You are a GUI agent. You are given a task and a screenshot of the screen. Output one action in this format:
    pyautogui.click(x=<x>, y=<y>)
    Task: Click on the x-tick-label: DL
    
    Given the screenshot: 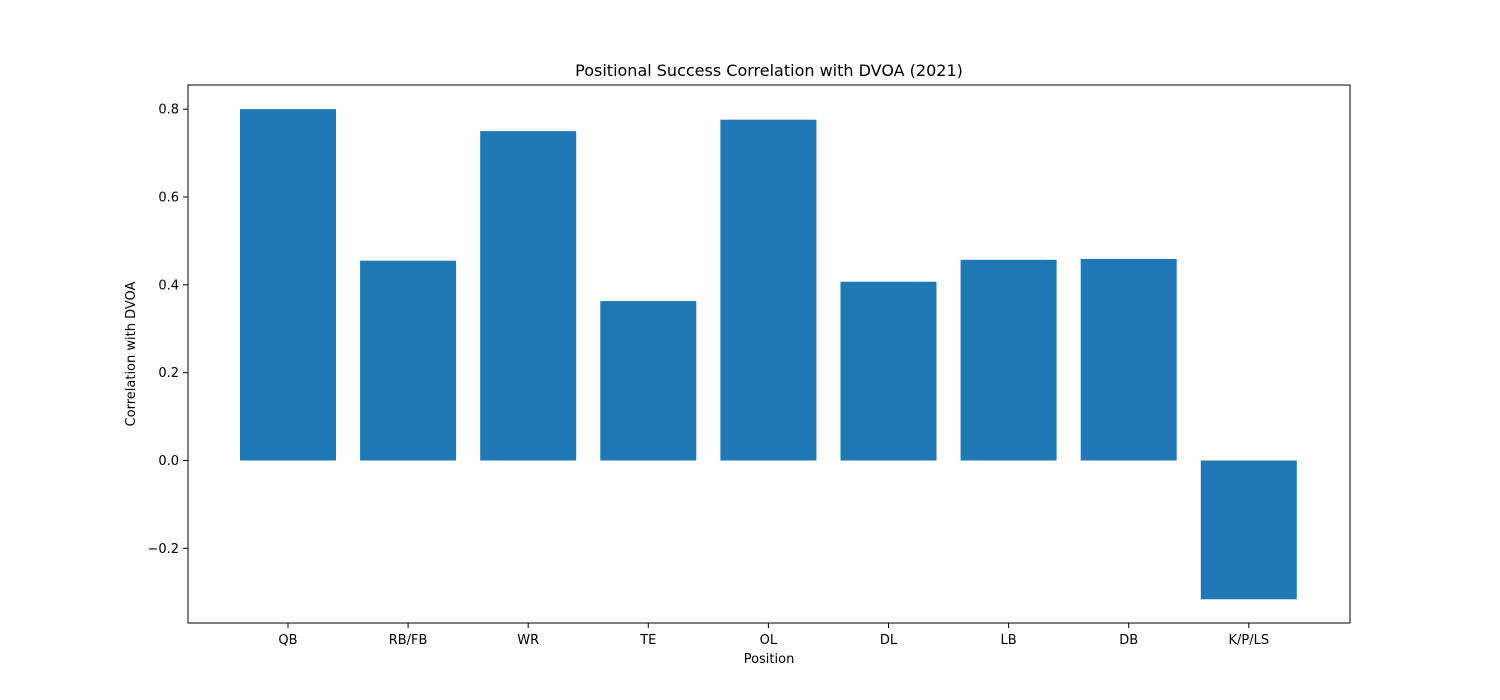 What is the action you would take?
    pyautogui.click(x=889, y=640)
    